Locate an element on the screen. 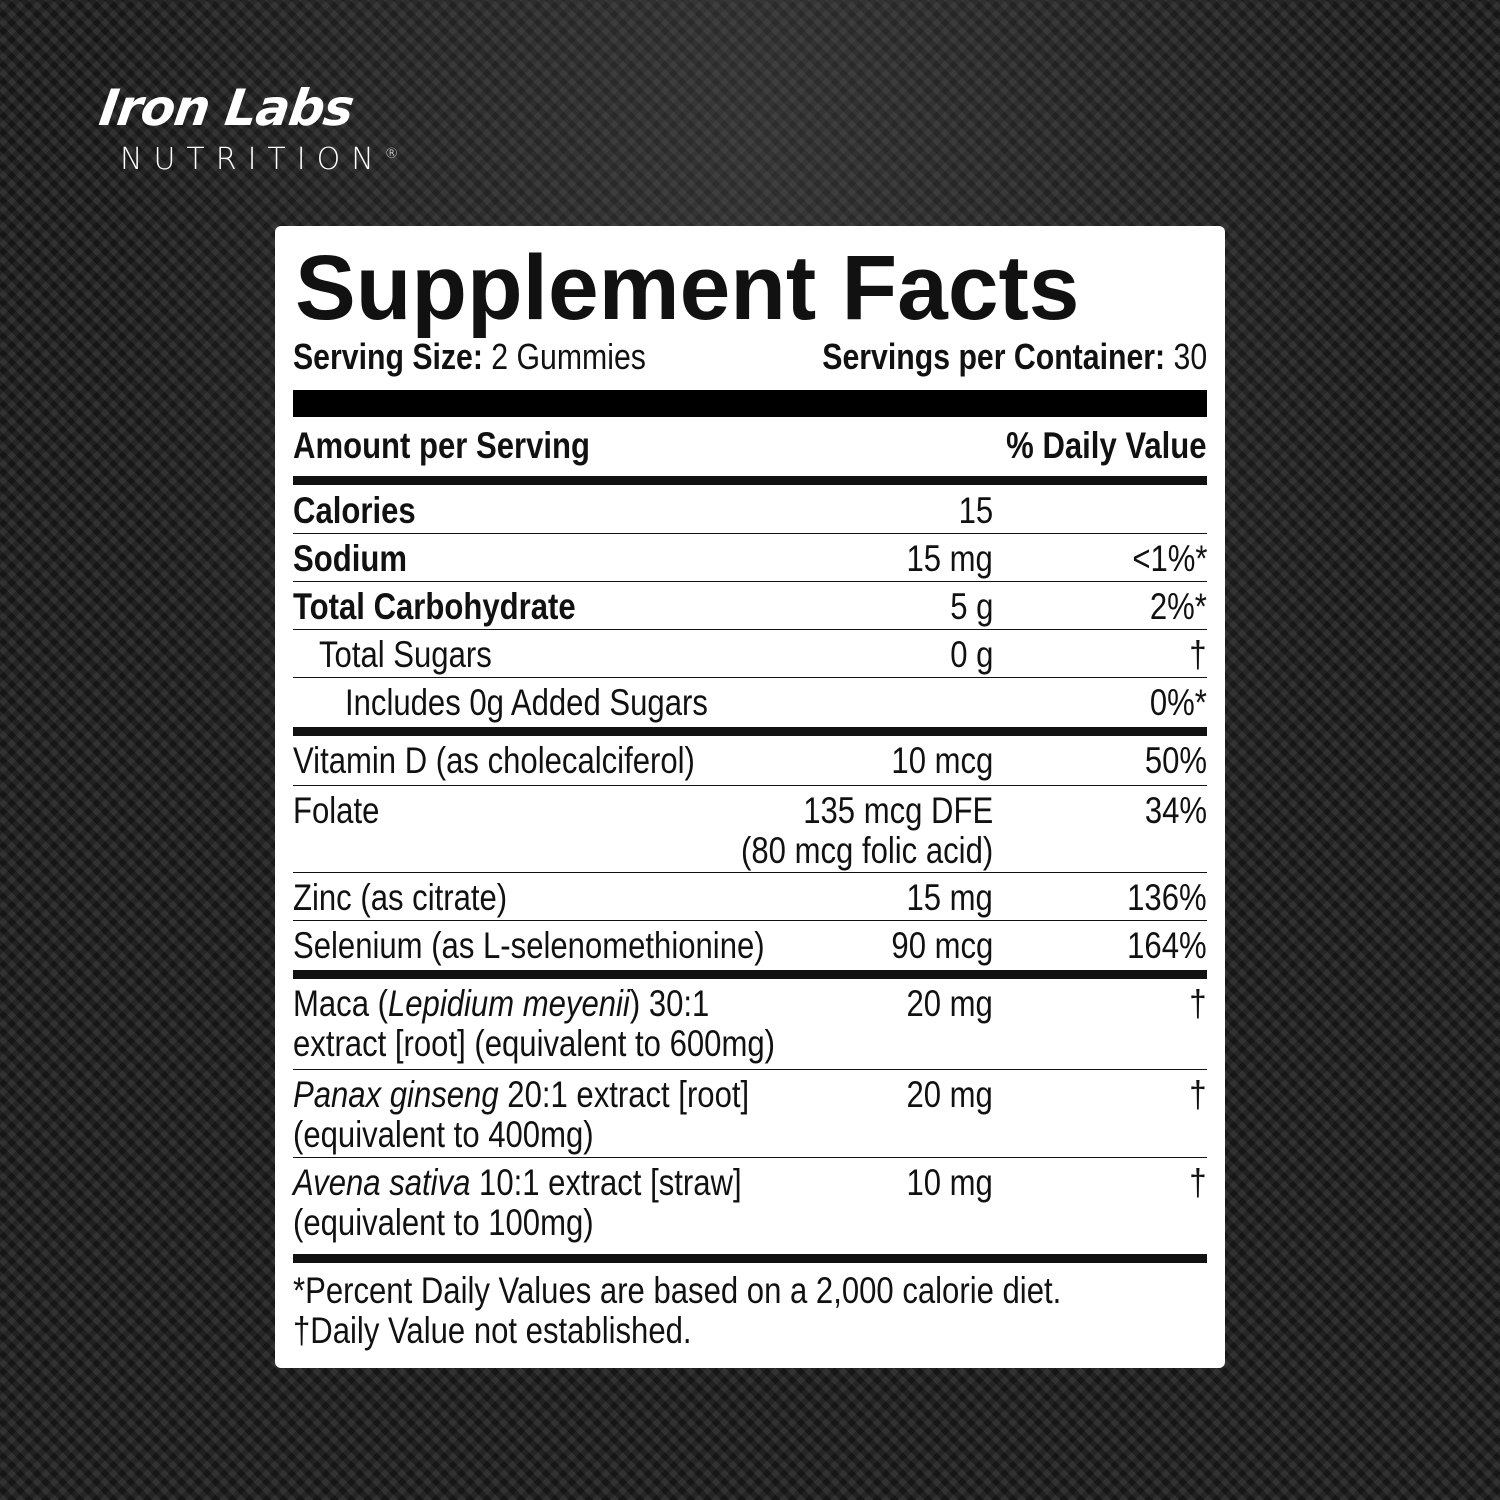 Image resolution: width=1500 pixels, height=1500 pixels. name-text: Sodium is located at coordinates (350, 558).